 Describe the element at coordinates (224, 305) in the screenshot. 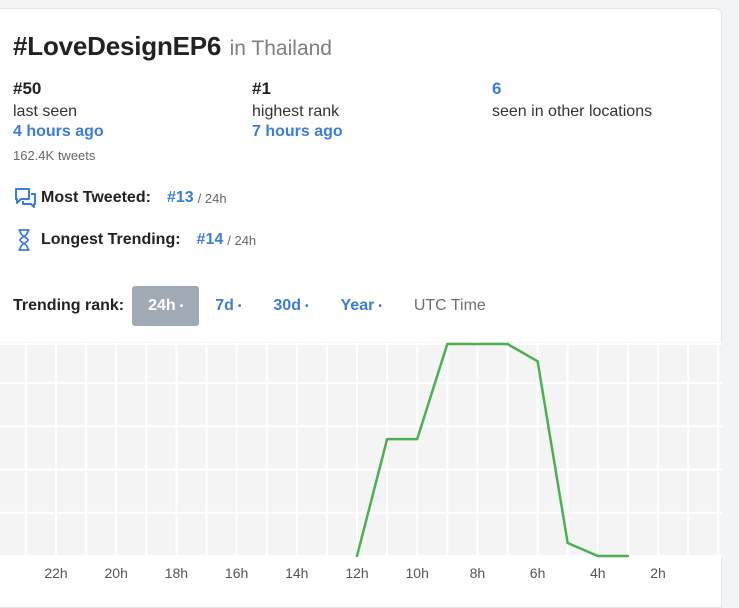

I see `tab-label: 7d` at that location.